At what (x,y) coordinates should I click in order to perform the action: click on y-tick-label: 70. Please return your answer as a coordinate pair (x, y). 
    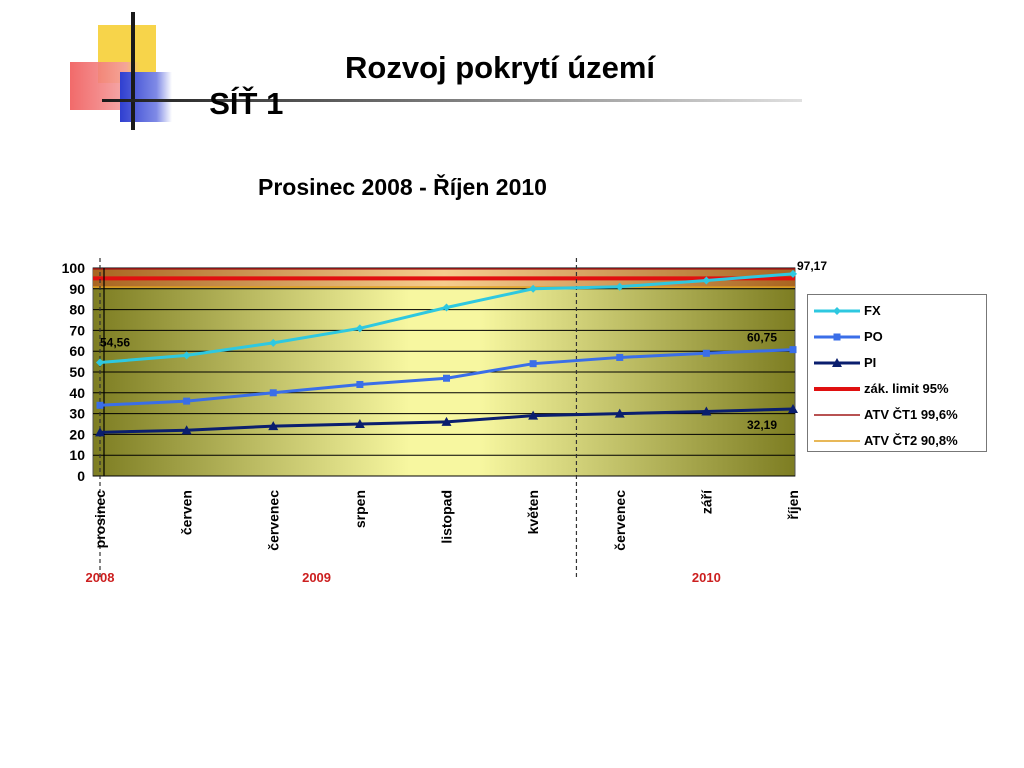
    Looking at the image, I should click on (77, 330).